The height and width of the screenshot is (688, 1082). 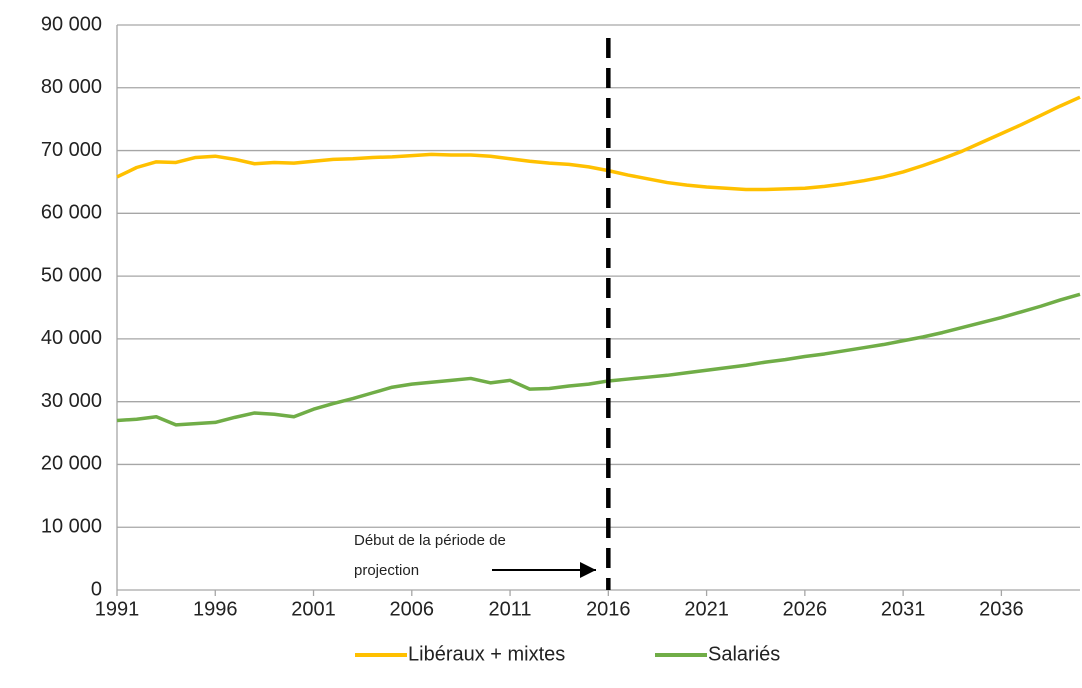 I want to click on legend-label: Libéraux + mixtes, so click(x=486, y=654).